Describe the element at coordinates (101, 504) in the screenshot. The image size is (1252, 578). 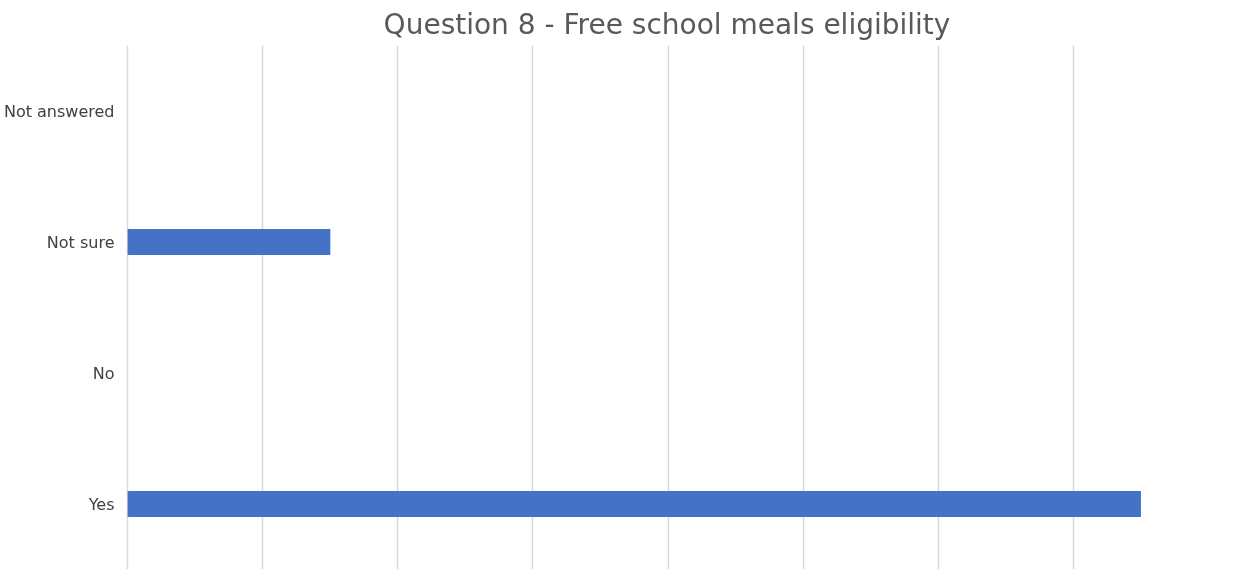
I see `y-tick-label: Yes` at that location.